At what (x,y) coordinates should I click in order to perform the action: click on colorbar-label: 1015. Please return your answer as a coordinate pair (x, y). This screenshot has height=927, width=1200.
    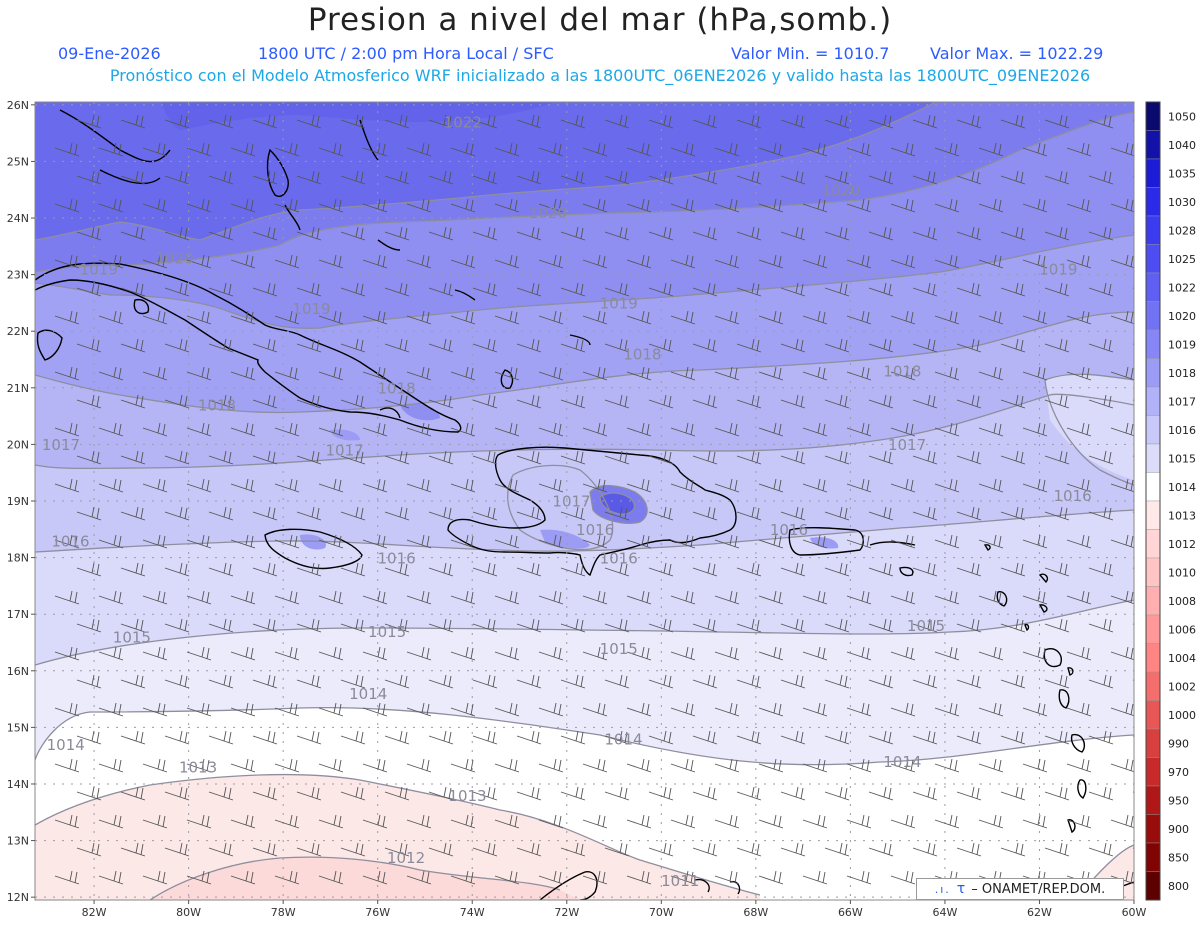
    Looking at the image, I should click on (1182, 458).